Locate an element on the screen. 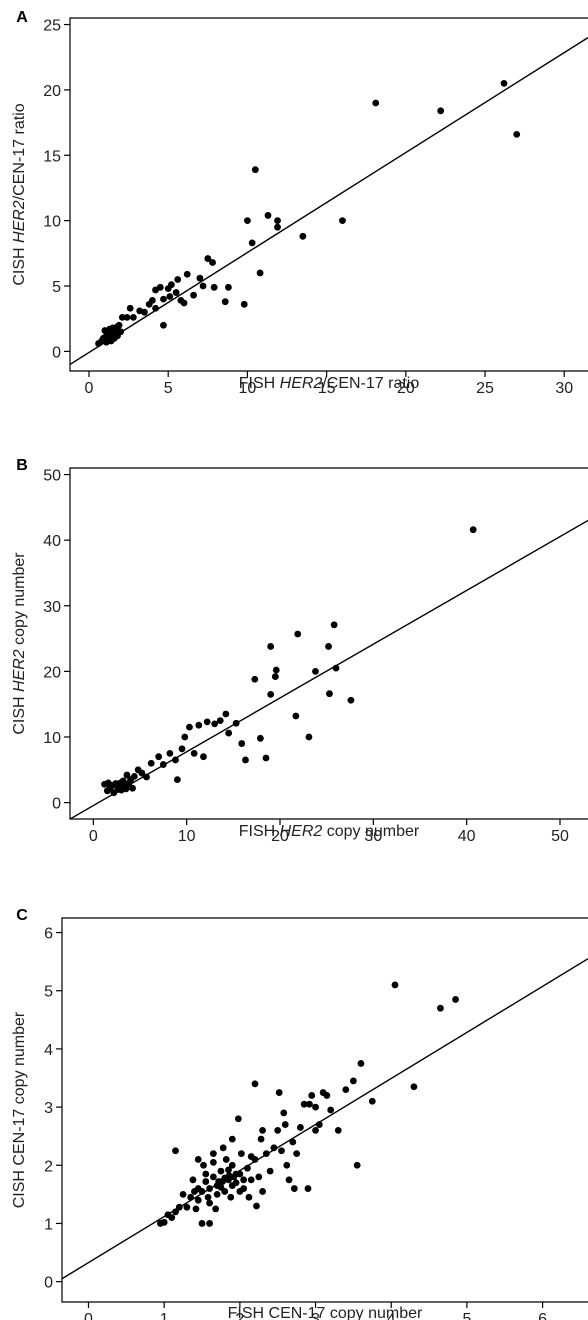 This screenshot has height=1320, width=588. x-tick-label: 25 is located at coordinates (485, 388).